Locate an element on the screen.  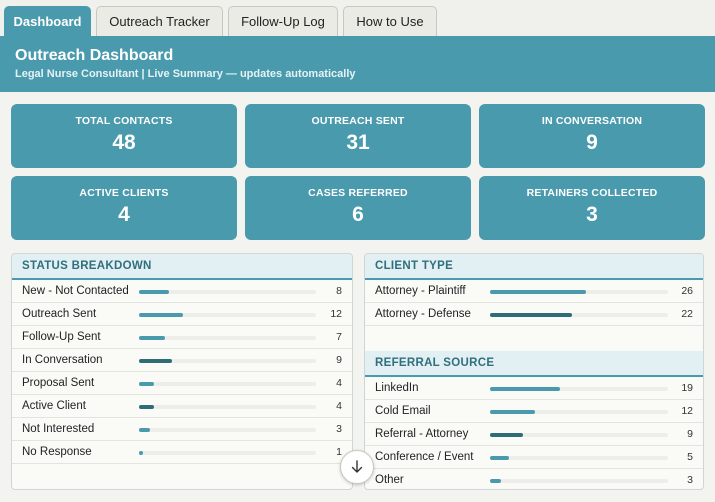
status-breakdown-title: STATUS BREAKDOWN is located at coordinates (182, 267).